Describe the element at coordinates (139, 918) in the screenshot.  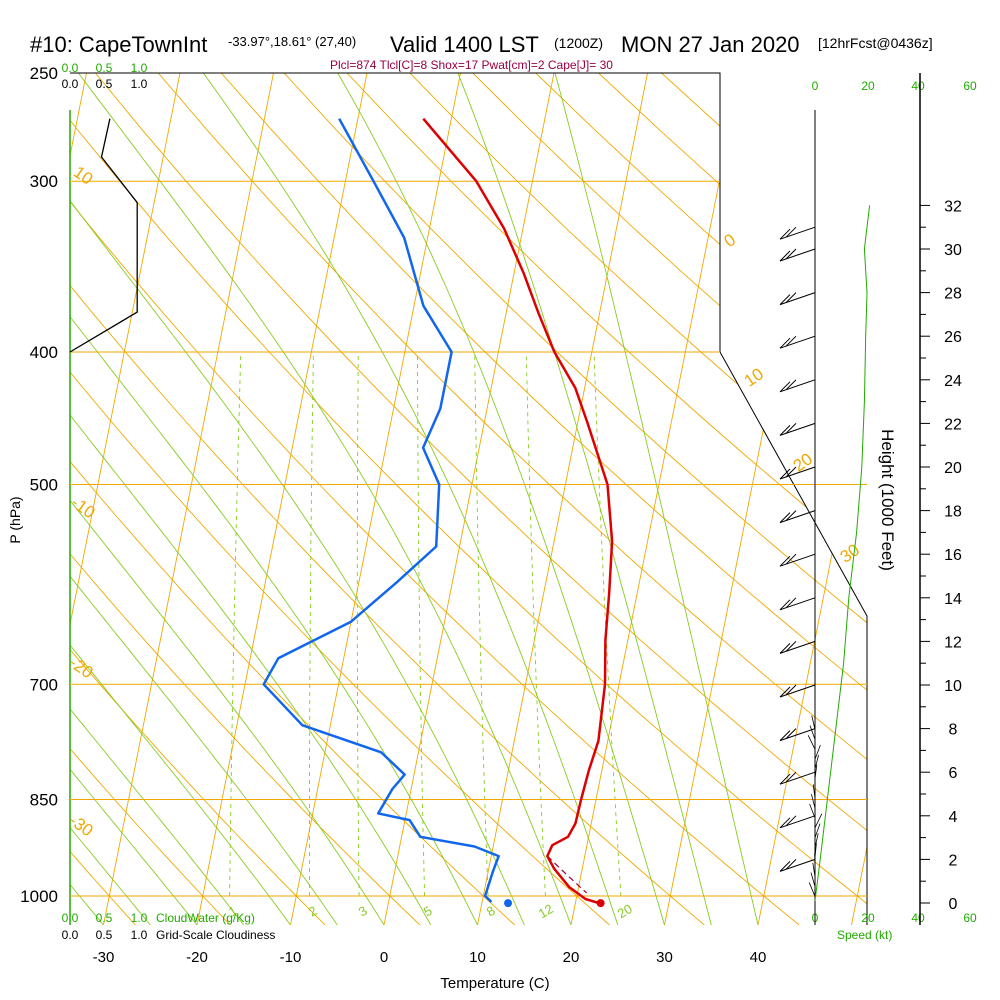
I see `cloudwater-scale-bottom: 1.0` at that location.